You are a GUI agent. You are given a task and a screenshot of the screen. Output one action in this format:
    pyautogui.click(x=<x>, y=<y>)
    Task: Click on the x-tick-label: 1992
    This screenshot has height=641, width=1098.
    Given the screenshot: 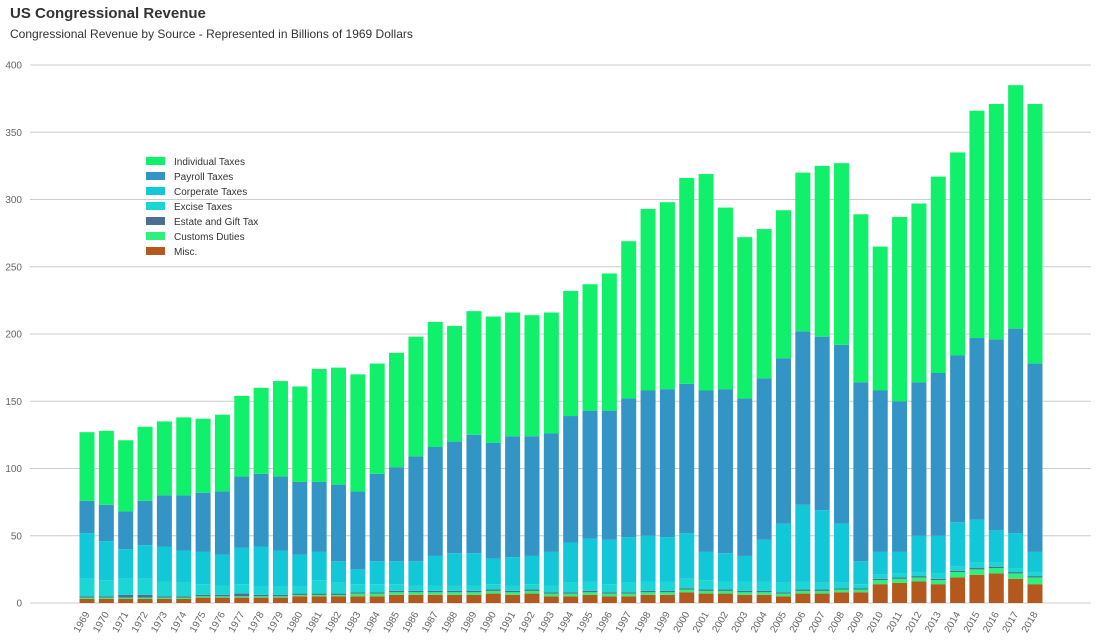 What is the action you would take?
    pyautogui.click(x=527, y=622)
    